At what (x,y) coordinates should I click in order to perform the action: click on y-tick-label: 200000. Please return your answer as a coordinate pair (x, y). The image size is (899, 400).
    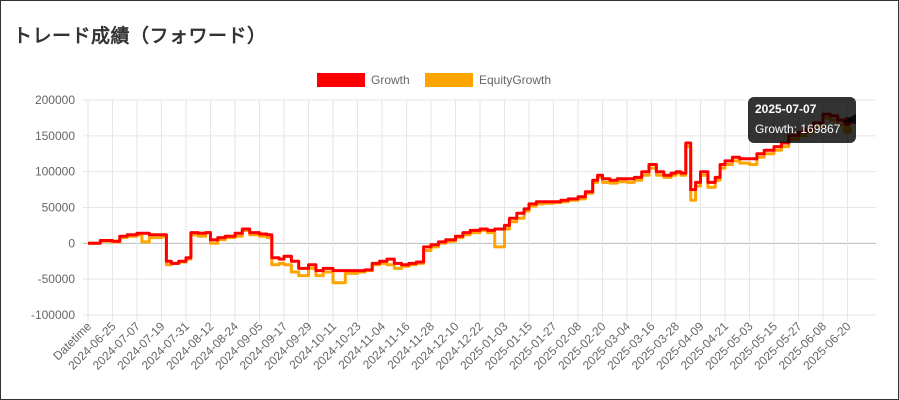
    Looking at the image, I should click on (55, 100).